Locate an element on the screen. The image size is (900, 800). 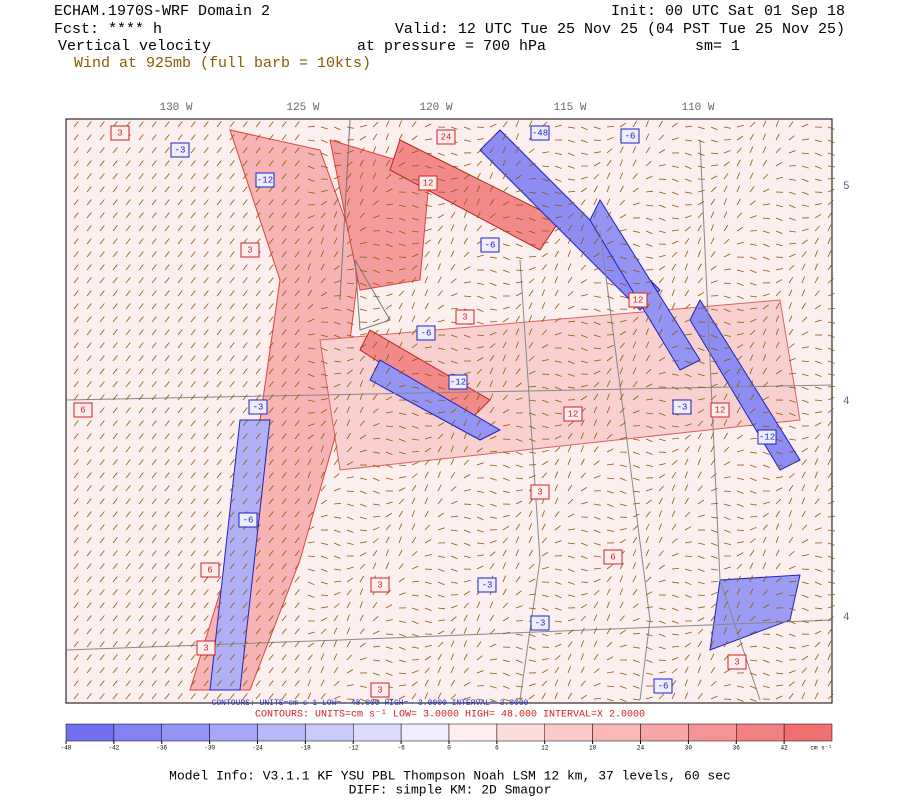
latitude-label: 5 is located at coordinates (846, 187).